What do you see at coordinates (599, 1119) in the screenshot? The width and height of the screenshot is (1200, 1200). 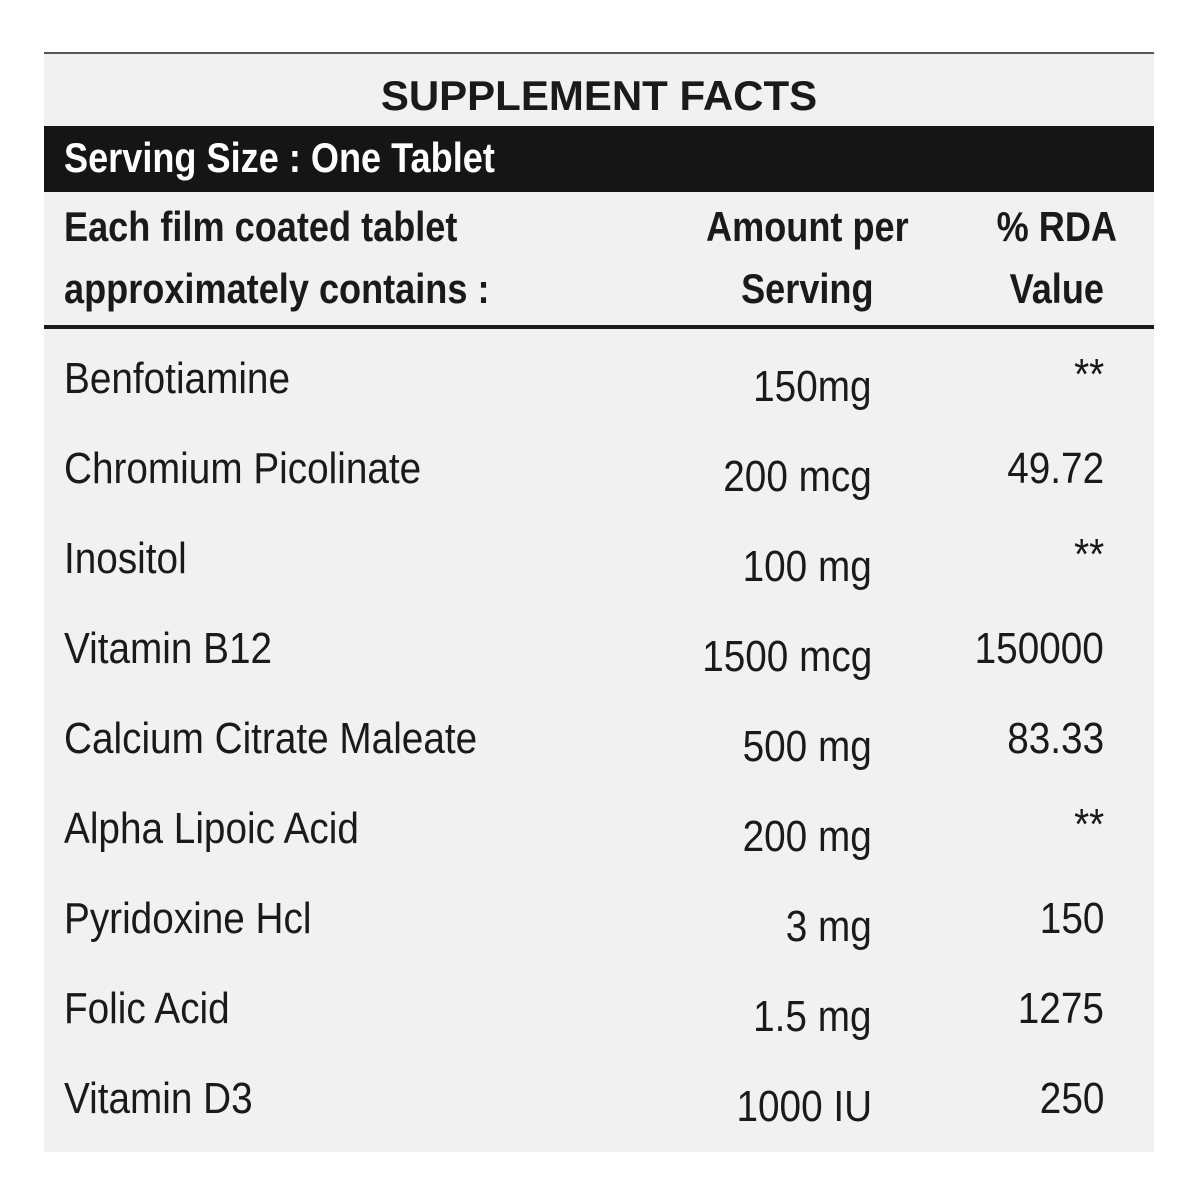 I see `table-row: Vitamin D3 1000 IU 250` at bounding box center [599, 1119].